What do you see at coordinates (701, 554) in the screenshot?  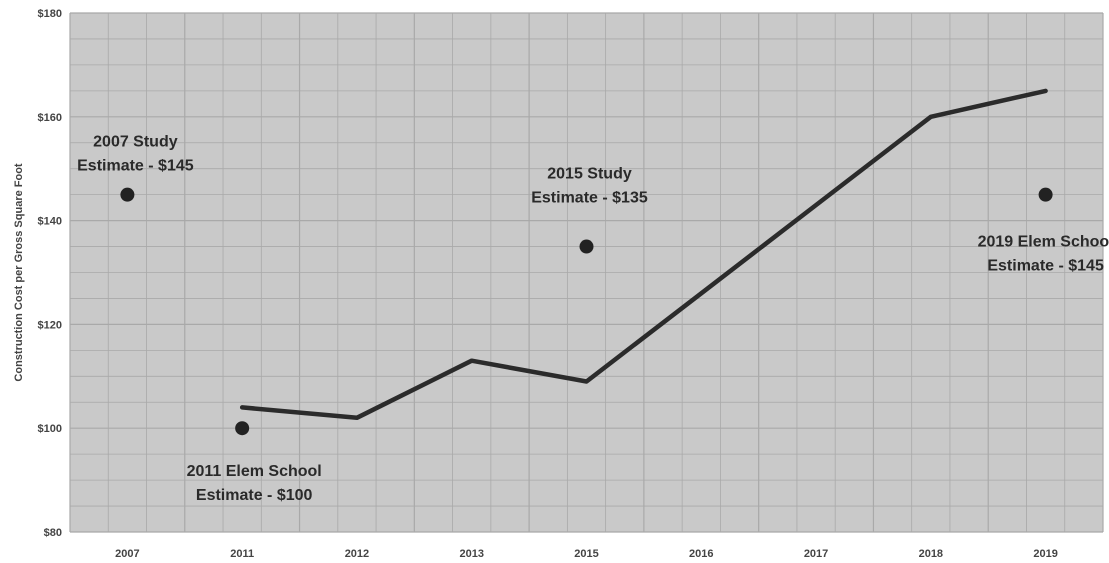 I see `x-tick-label: 2016` at bounding box center [701, 554].